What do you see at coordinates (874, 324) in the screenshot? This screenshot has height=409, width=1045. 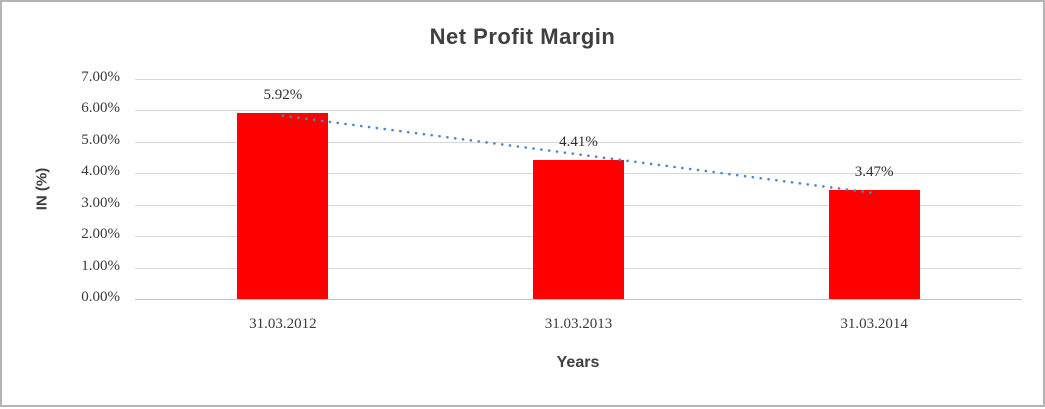 I see `x-category-label: 31.03.2014` at bounding box center [874, 324].